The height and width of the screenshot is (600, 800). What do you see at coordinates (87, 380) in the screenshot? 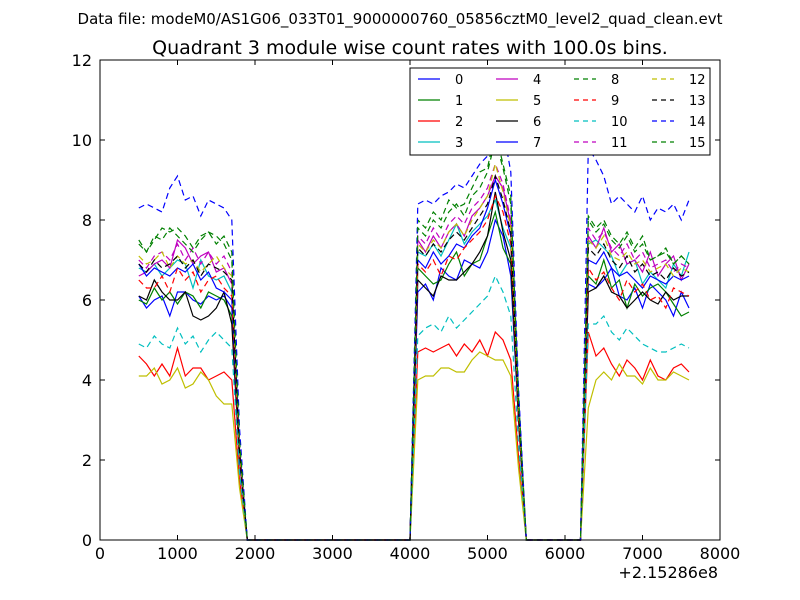
I see `y-tick-label: 4` at bounding box center [87, 380].